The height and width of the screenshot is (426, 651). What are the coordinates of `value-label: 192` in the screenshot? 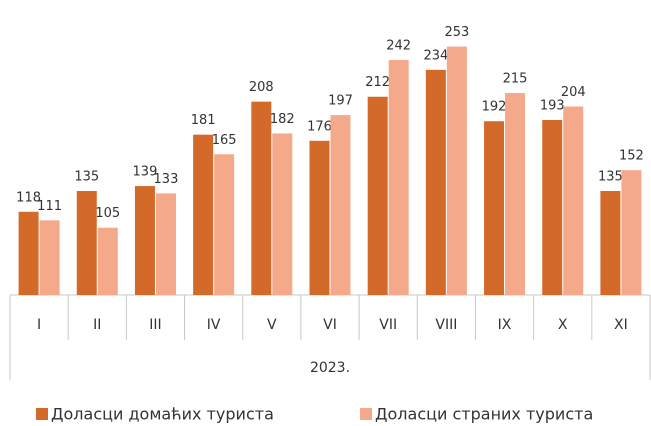 It's located at (494, 107).